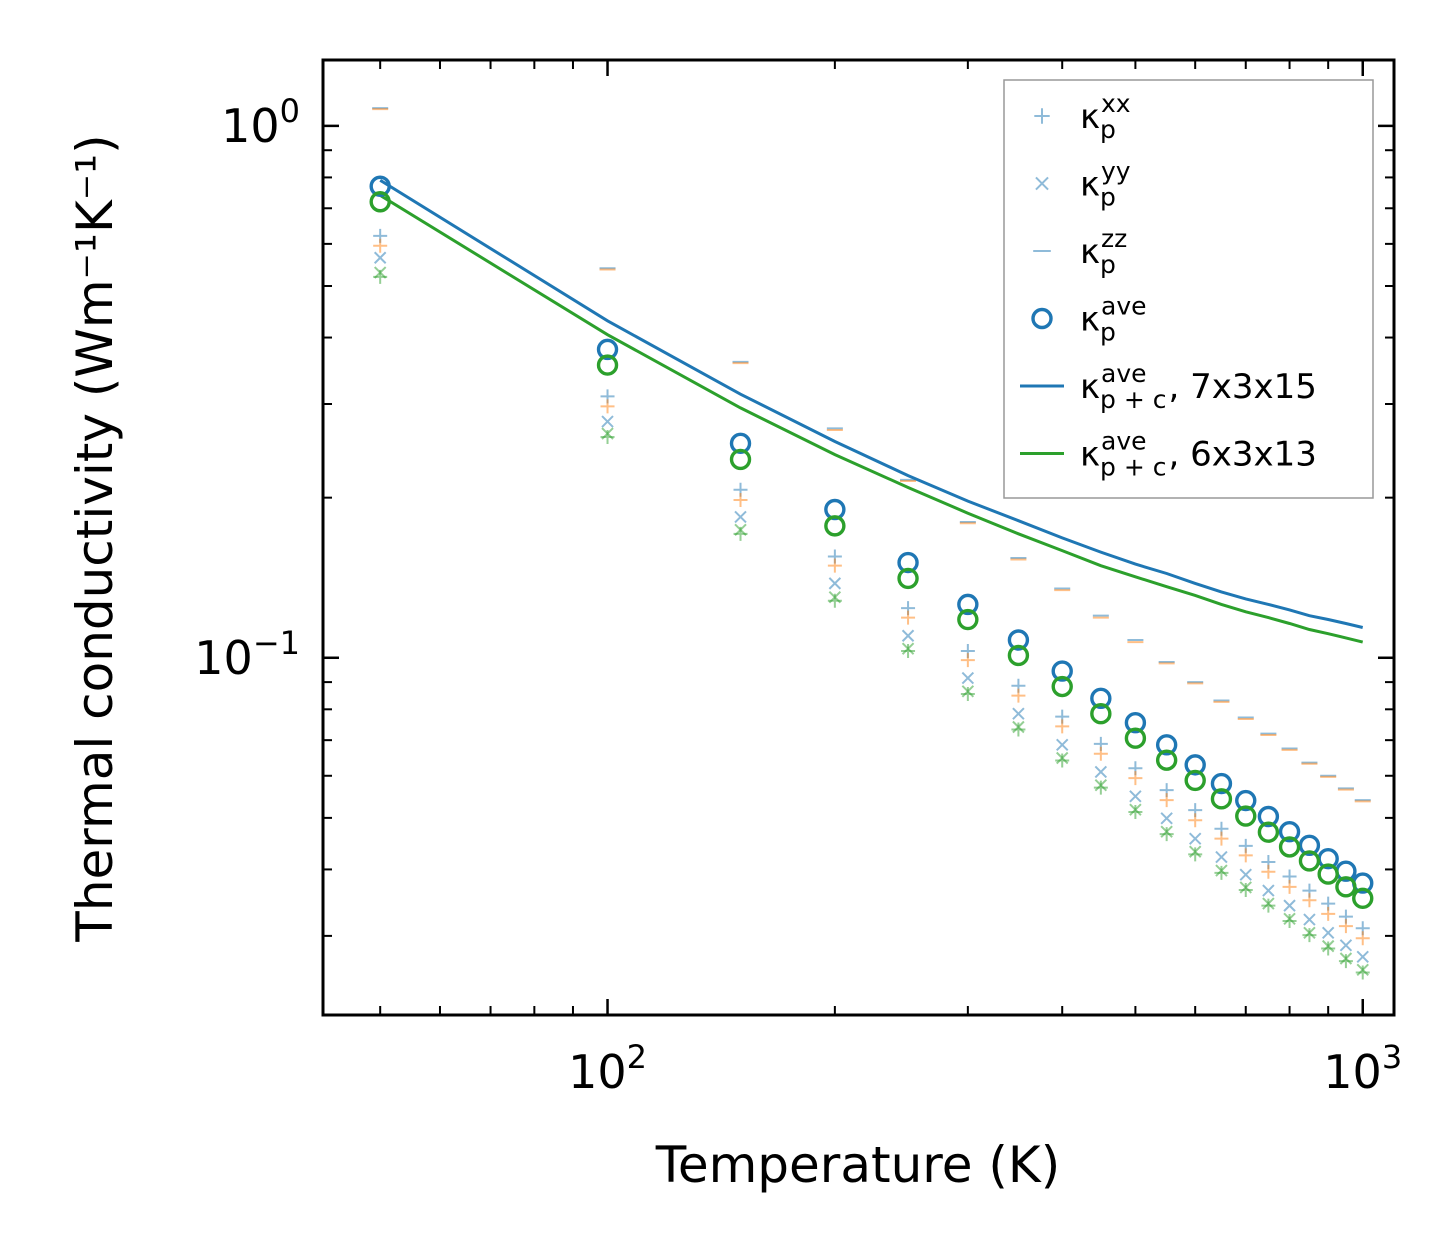 The width and height of the screenshot is (1454, 1254). Describe the element at coordinates (95, 538) in the screenshot. I see `y-axis-label: Thermal conductivity (Wm⁻¹K⁻¹)` at that location.